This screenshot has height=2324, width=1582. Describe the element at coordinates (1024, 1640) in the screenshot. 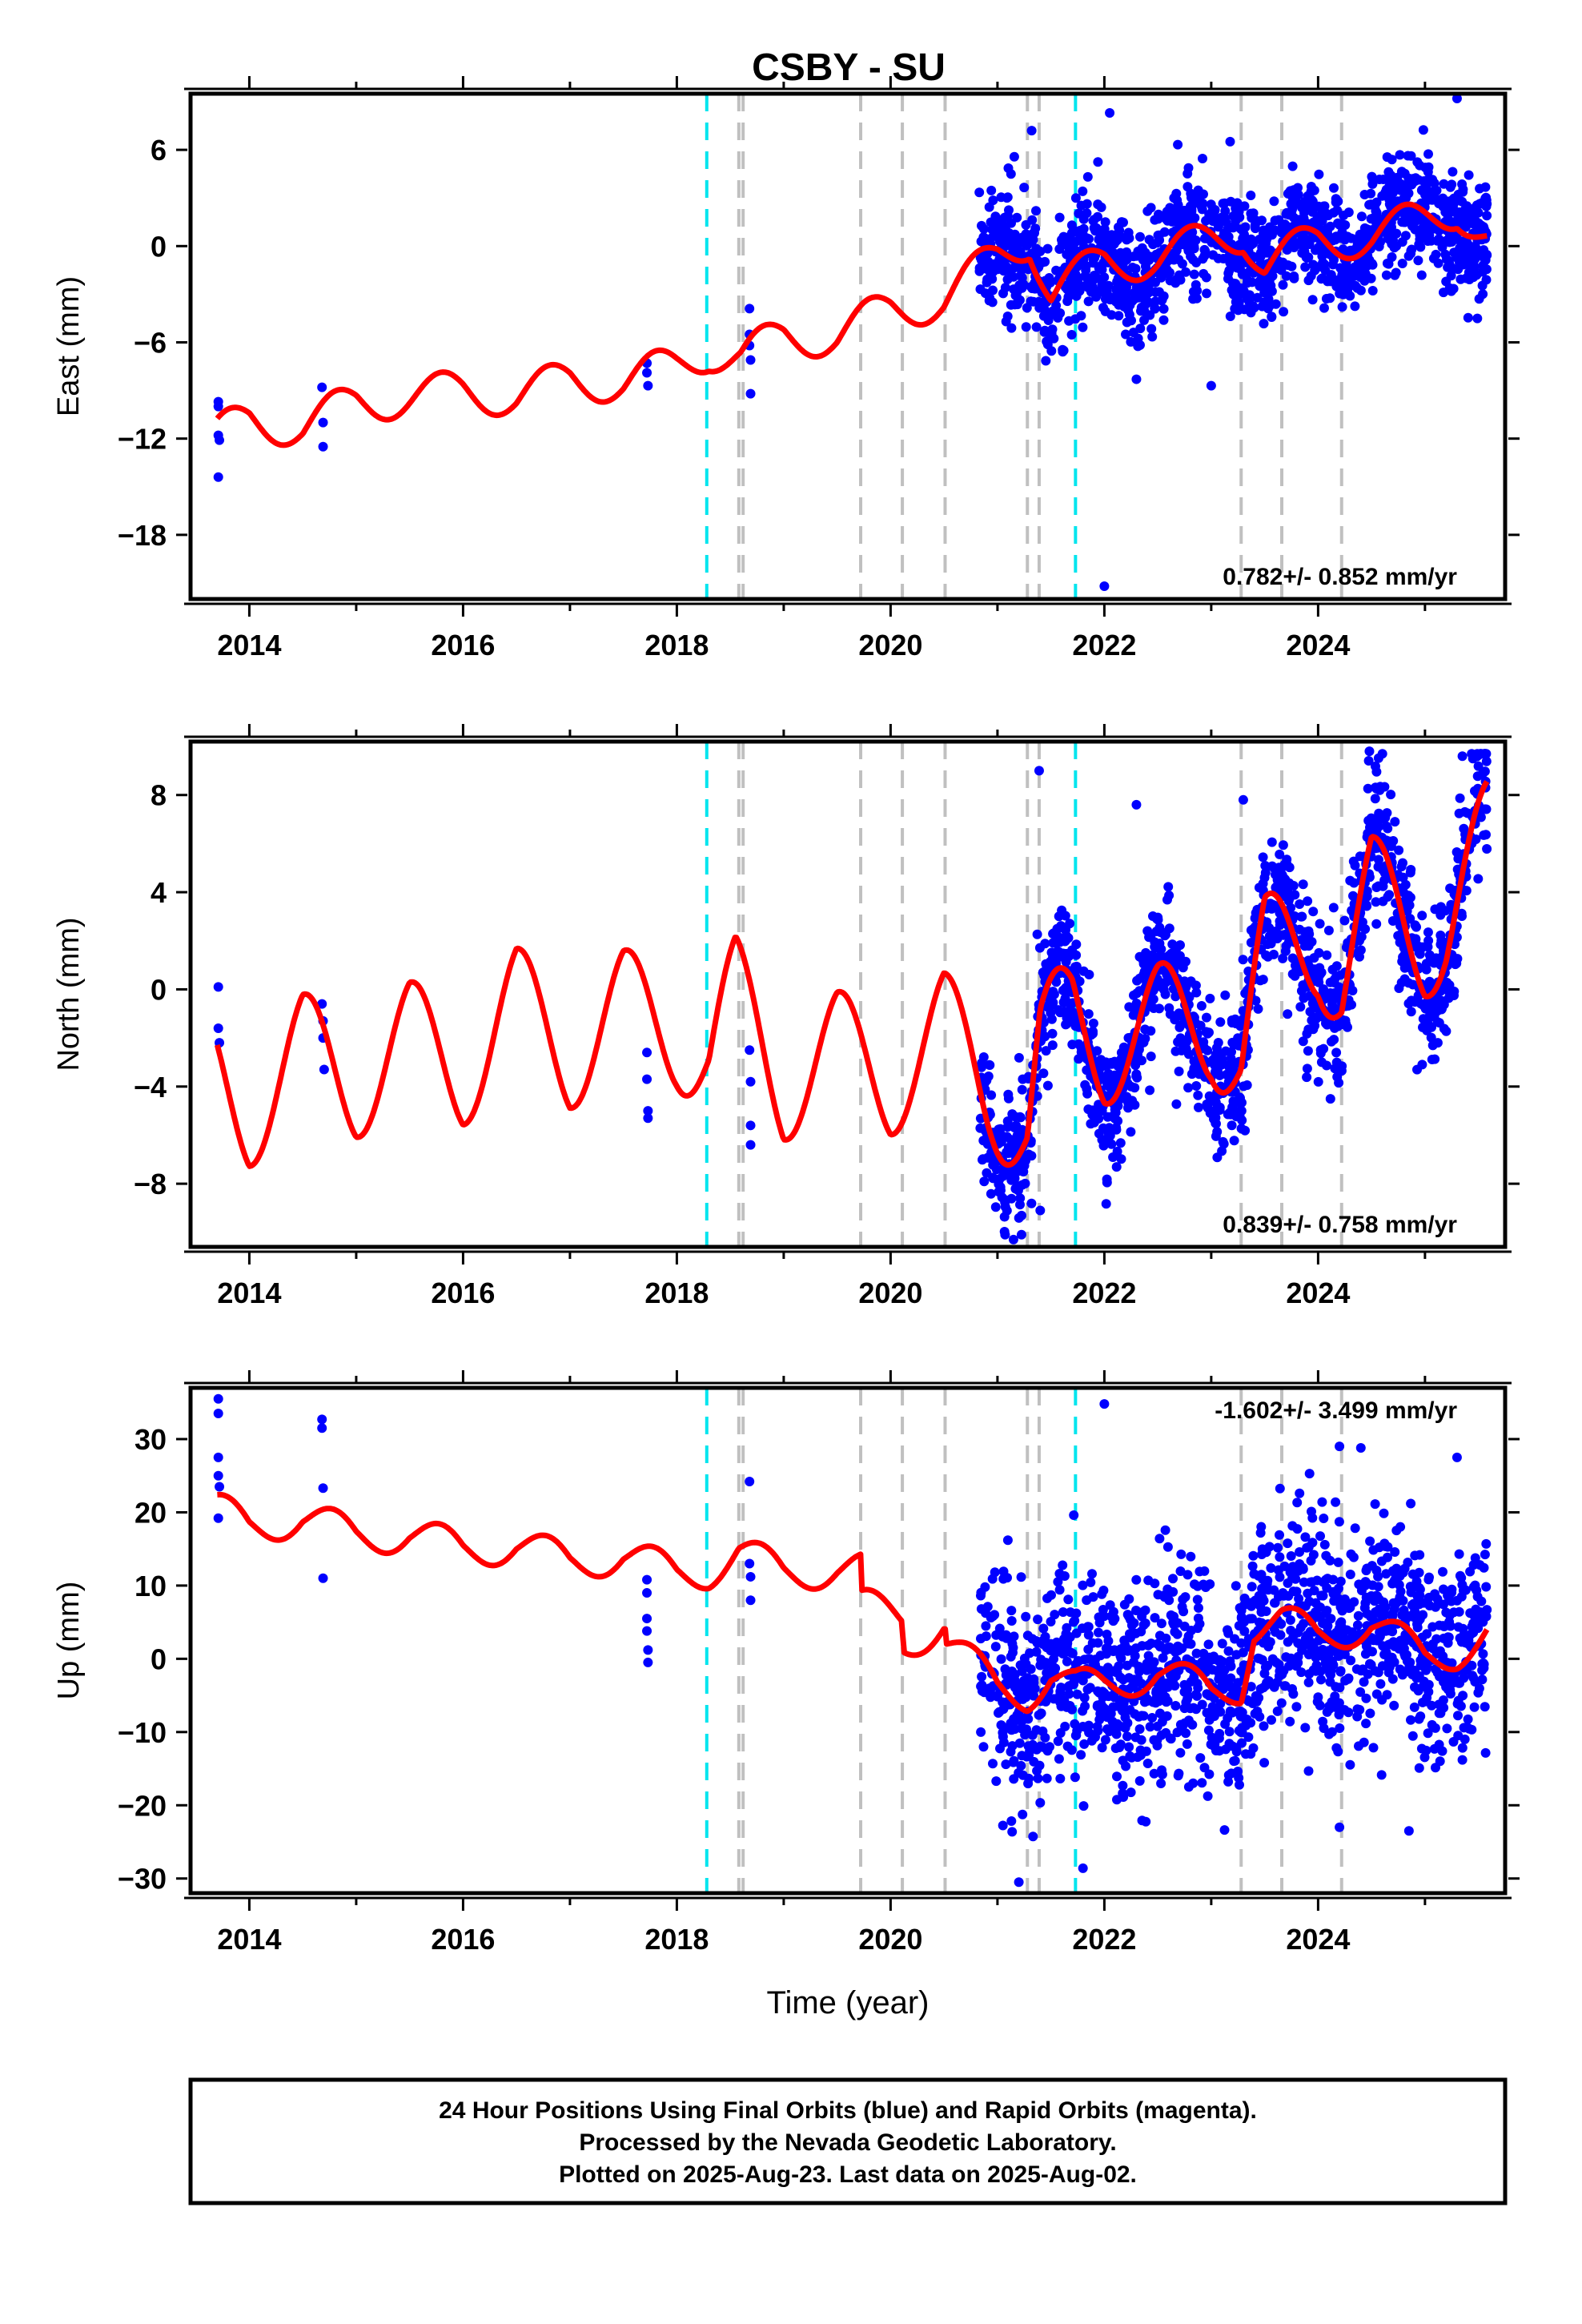

I see `event-lines` at that location.